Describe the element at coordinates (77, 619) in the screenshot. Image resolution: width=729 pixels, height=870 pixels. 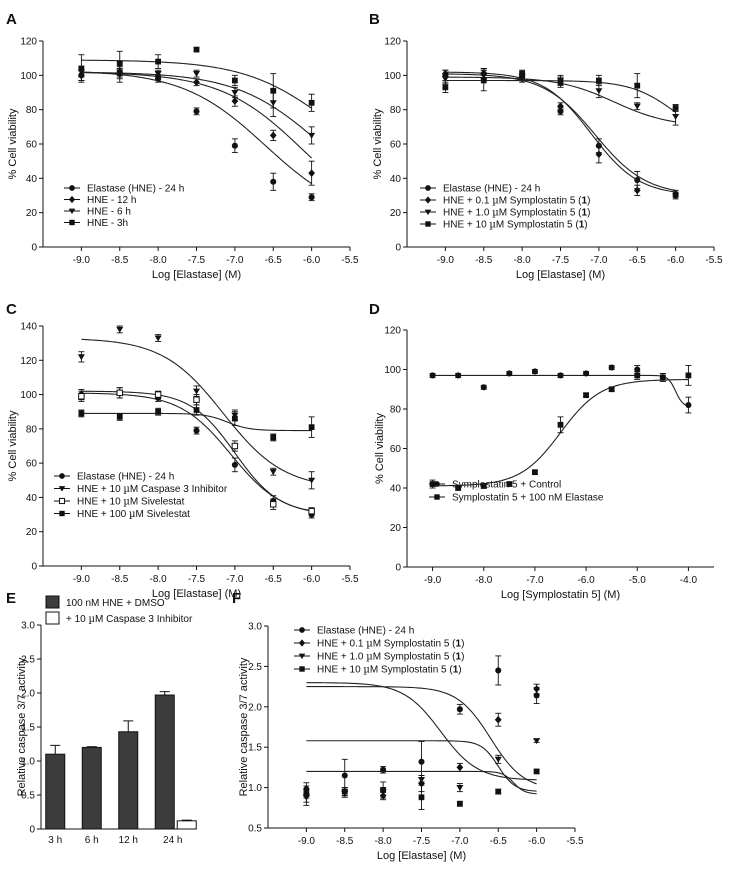
I see `legend-text-part: + 10` at that location.